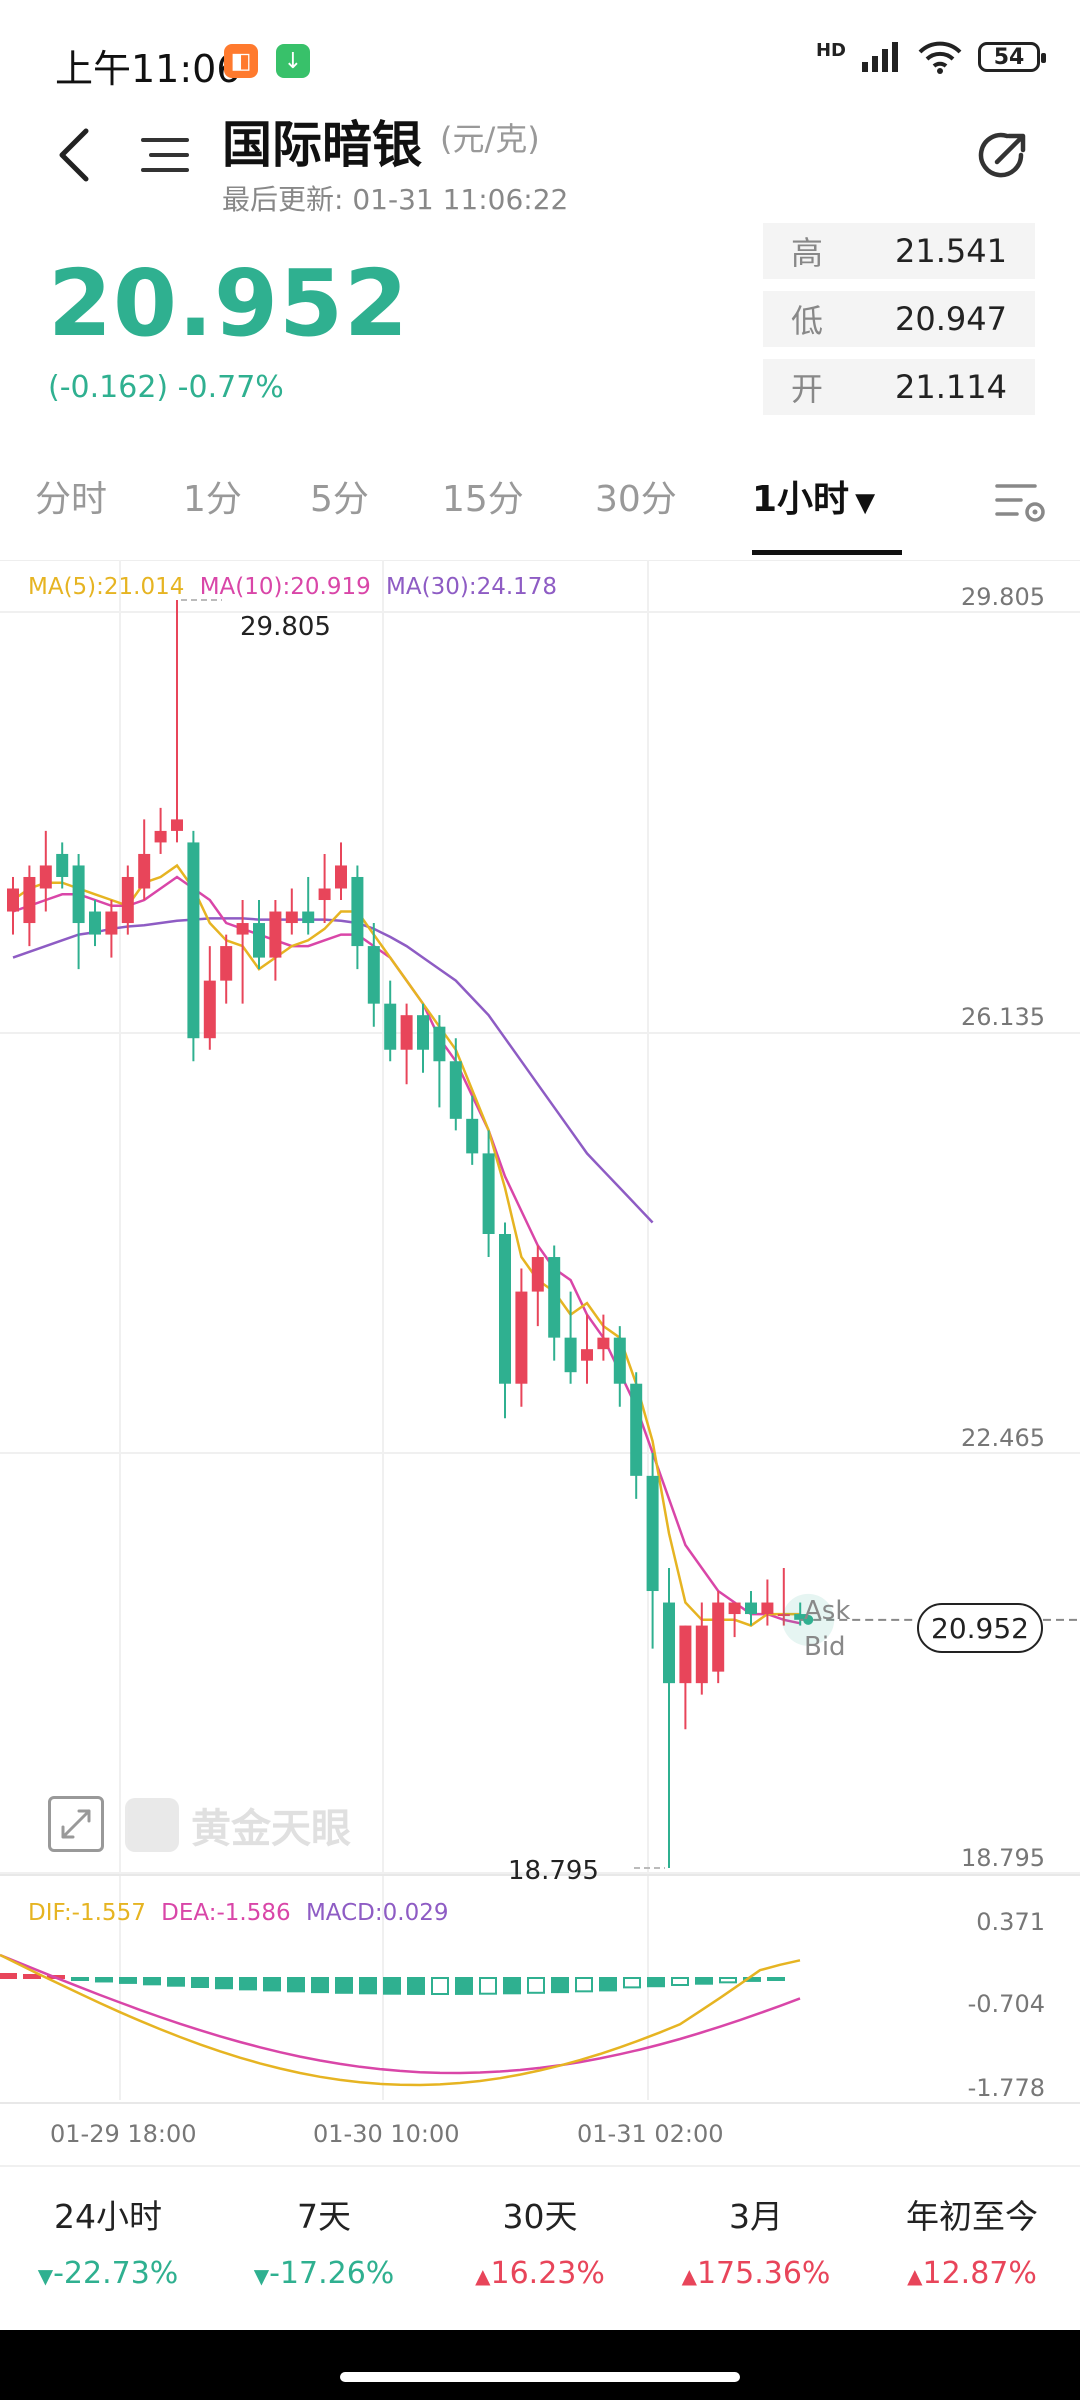 The height and width of the screenshot is (2400, 1080). What do you see at coordinates (830, 50) in the screenshot?
I see `network-type-label: HD` at bounding box center [830, 50].